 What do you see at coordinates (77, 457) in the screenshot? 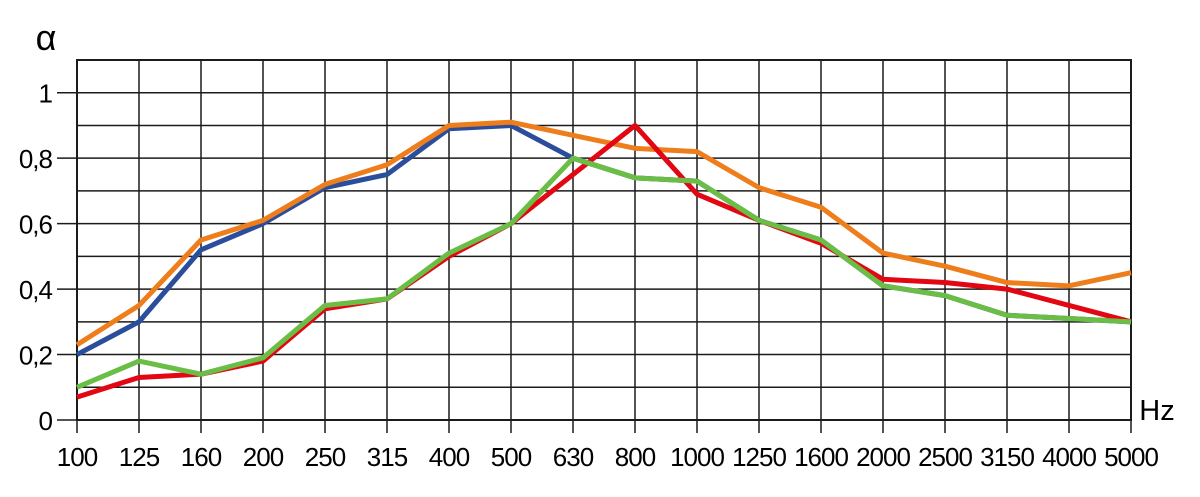
I see `x-tick-label: 100` at bounding box center [77, 457].